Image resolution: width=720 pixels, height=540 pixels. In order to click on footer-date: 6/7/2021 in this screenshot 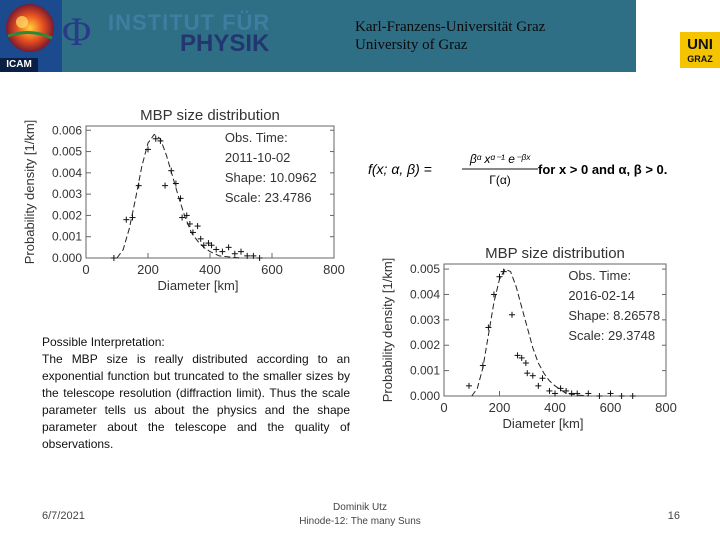, I will do `click(63, 516)`.